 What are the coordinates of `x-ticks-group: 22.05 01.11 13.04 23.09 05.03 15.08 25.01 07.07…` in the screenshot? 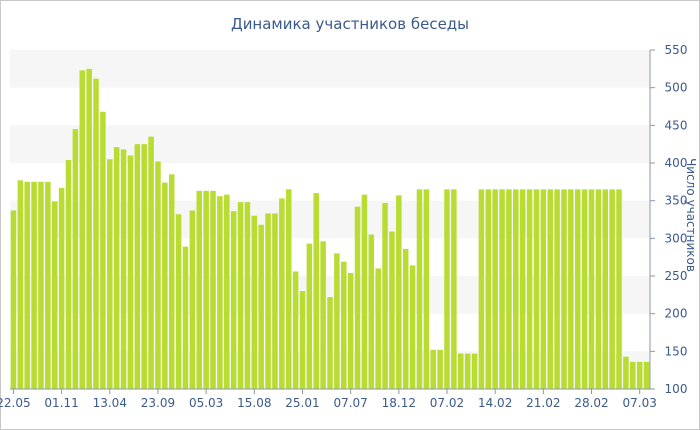 It's located at (328, 399).